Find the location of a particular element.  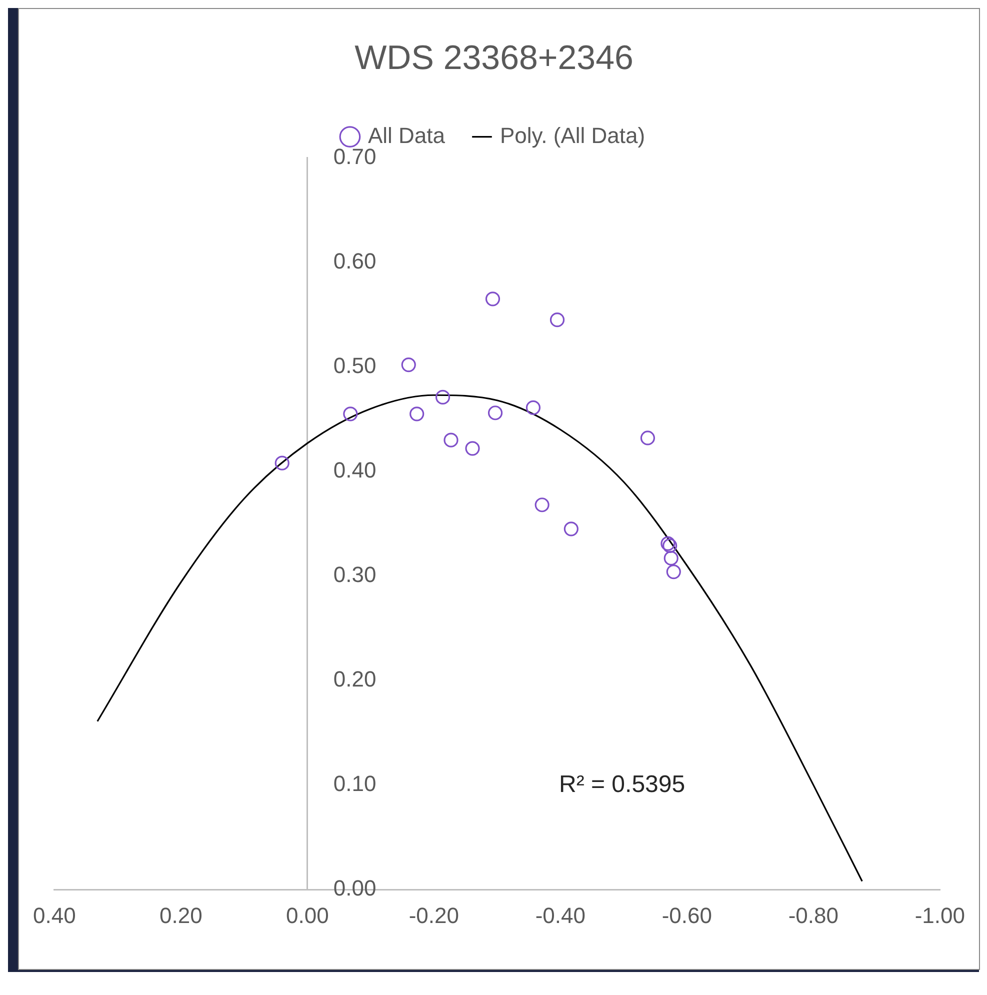

y-tick-label: 0.20 is located at coordinates (354, 679).